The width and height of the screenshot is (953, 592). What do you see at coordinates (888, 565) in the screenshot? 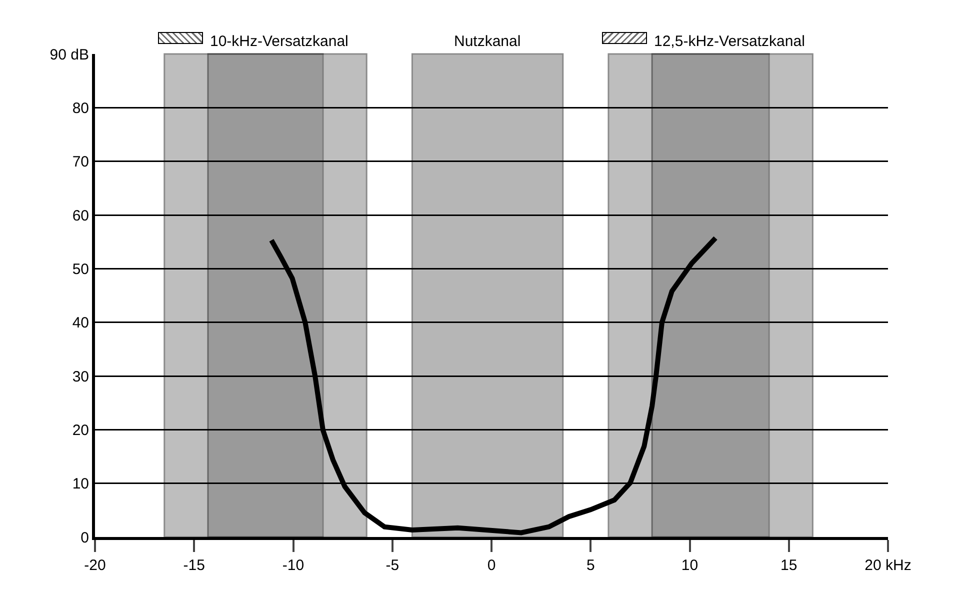
I see `x-tick-label: 20 kHz` at bounding box center [888, 565].